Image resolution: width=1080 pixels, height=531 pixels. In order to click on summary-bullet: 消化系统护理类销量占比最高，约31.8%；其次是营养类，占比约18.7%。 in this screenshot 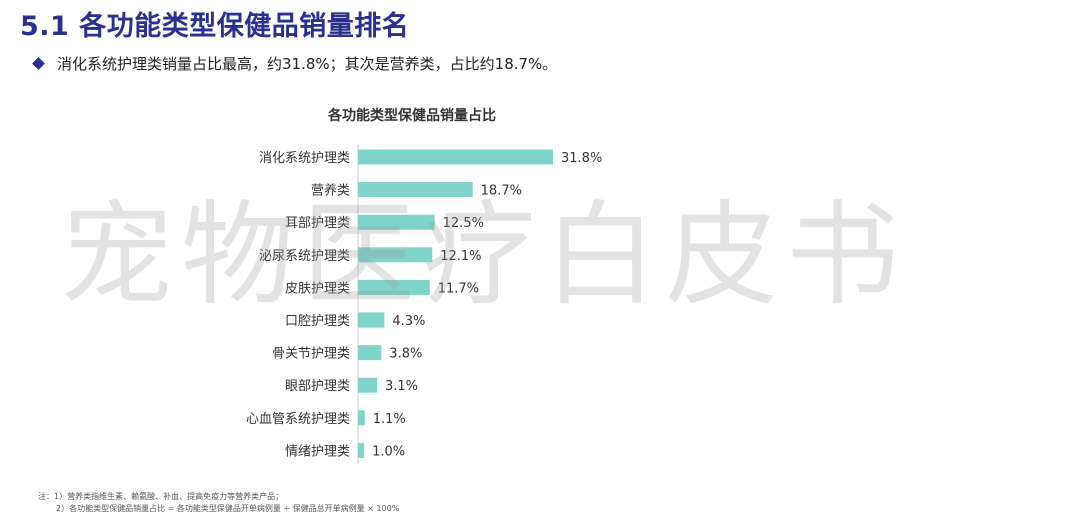, I will do `click(295, 63)`.